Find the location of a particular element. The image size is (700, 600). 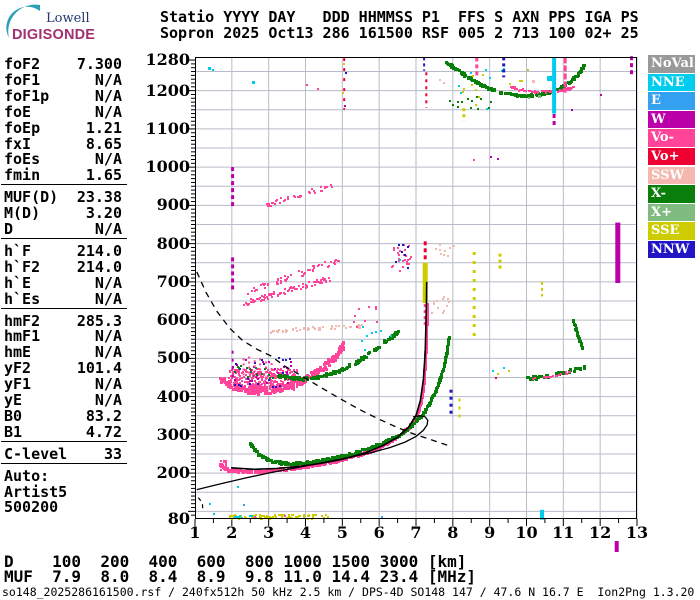

param-row-hmf1: hmF1 N/A is located at coordinates (64, 336).